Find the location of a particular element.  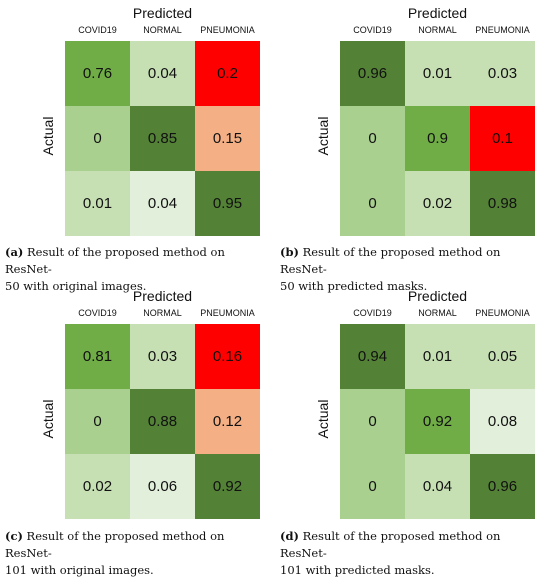

heatmap-cell-covid19-normal: 0.03 is located at coordinates (162, 356).